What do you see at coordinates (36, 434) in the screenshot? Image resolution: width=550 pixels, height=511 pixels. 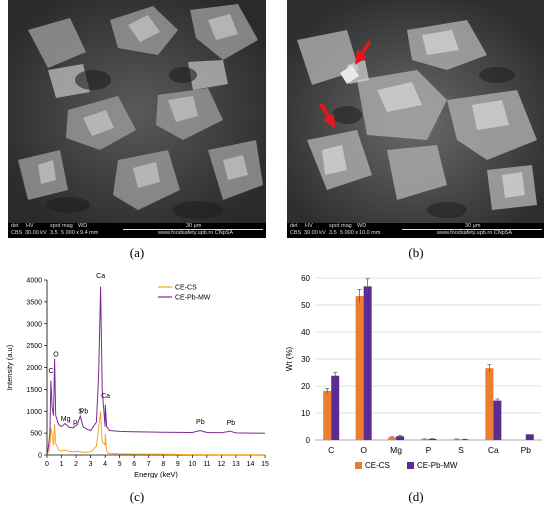 I see `y-tick-label: 500` at bounding box center [36, 434].